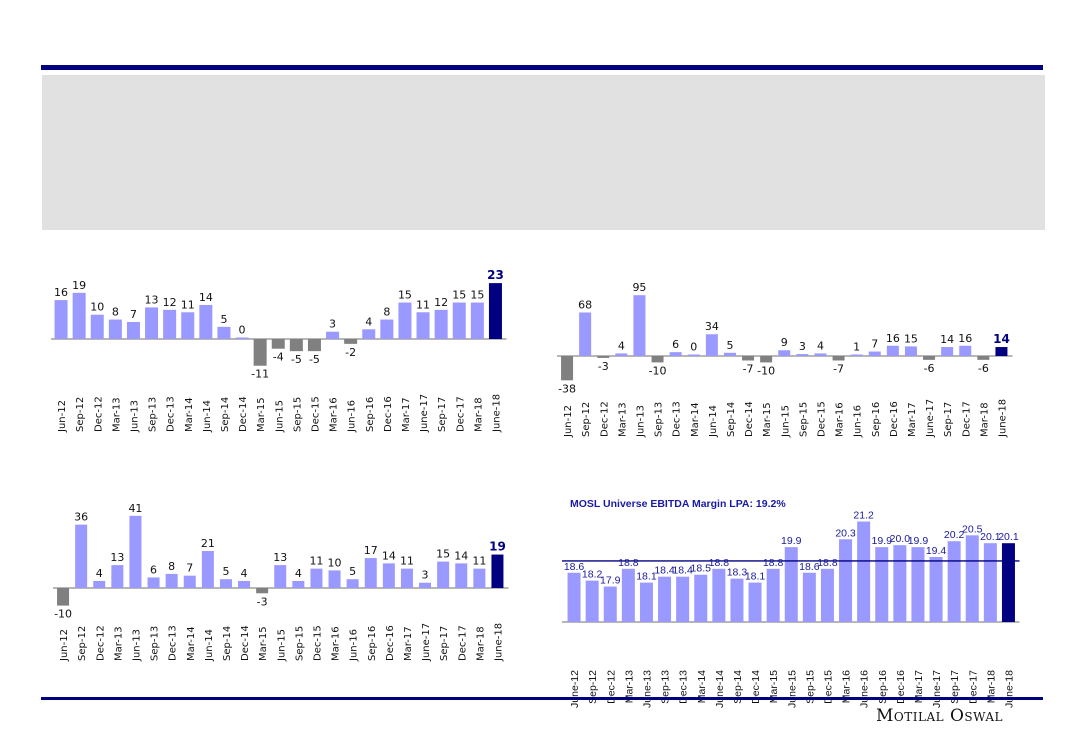  I want to click on data-label: 0, so click(693, 347).